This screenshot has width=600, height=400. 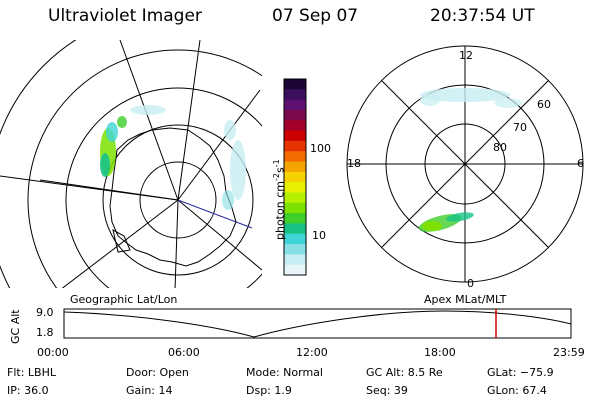 I want to click on mlt-label-18: 18, so click(x=354, y=163).